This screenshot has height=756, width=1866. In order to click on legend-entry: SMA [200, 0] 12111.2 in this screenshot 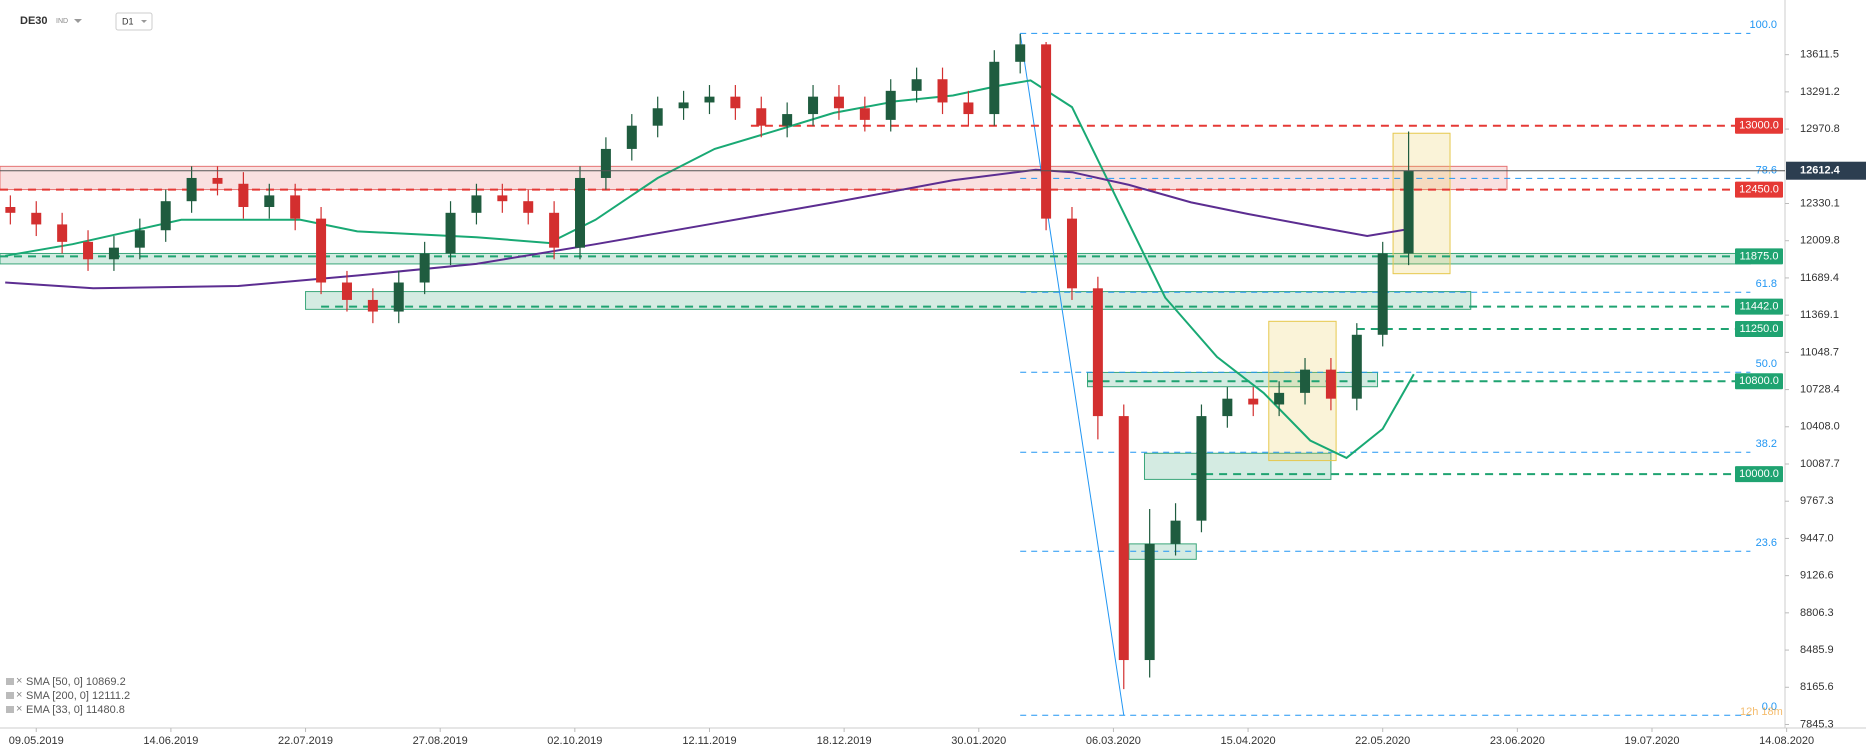, I will do `click(78, 696)`.